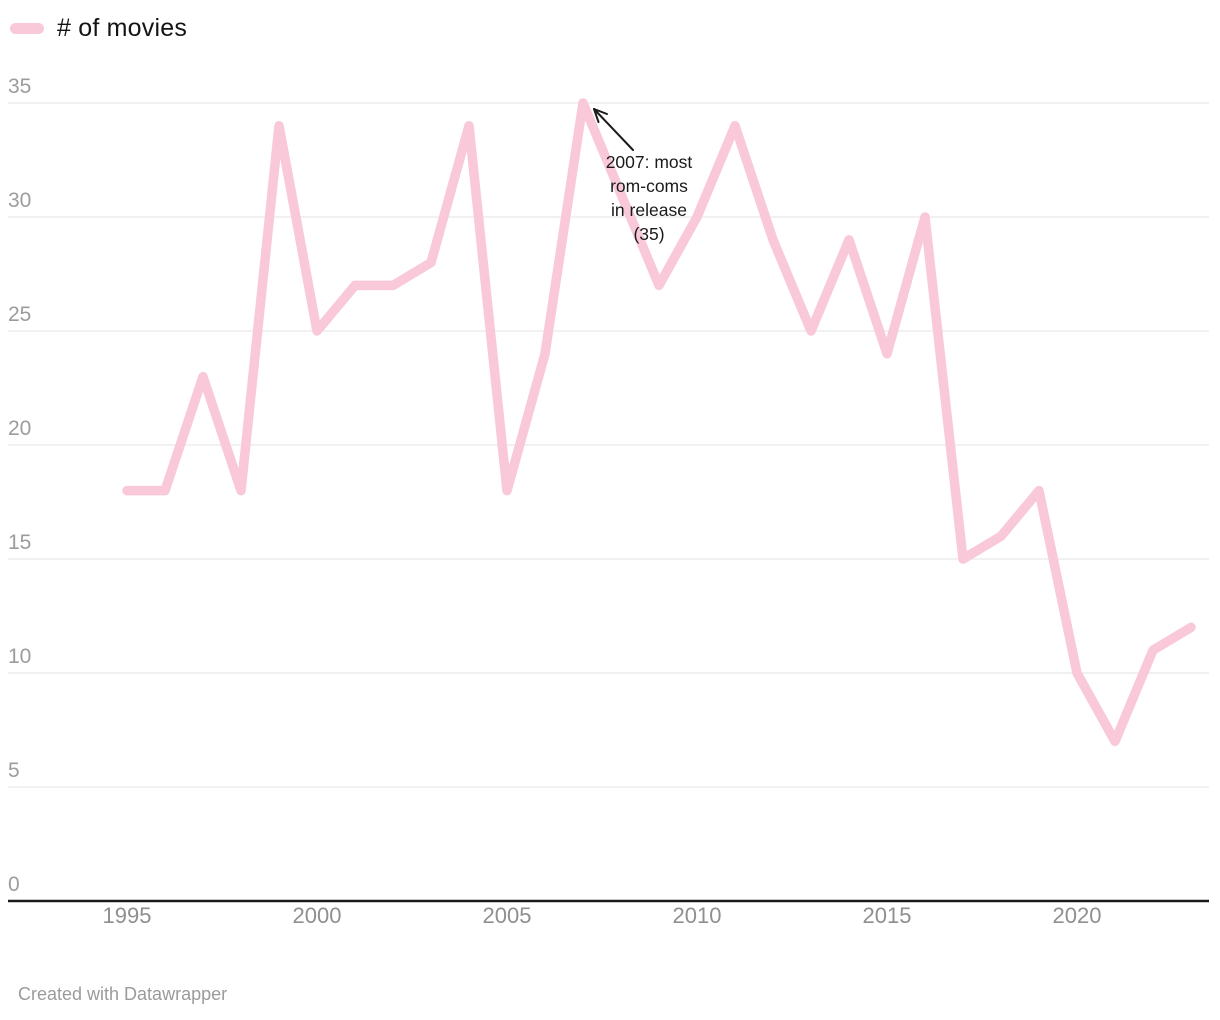 The image size is (1220, 1020). What do you see at coordinates (317, 915) in the screenshot?
I see `x-tick-label: 2000` at bounding box center [317, 915].